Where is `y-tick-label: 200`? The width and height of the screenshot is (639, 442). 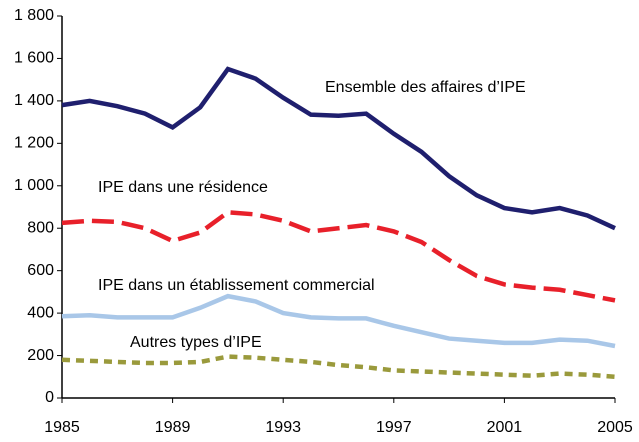
y-tick-label: 200 is located at coordinates (40, 355).